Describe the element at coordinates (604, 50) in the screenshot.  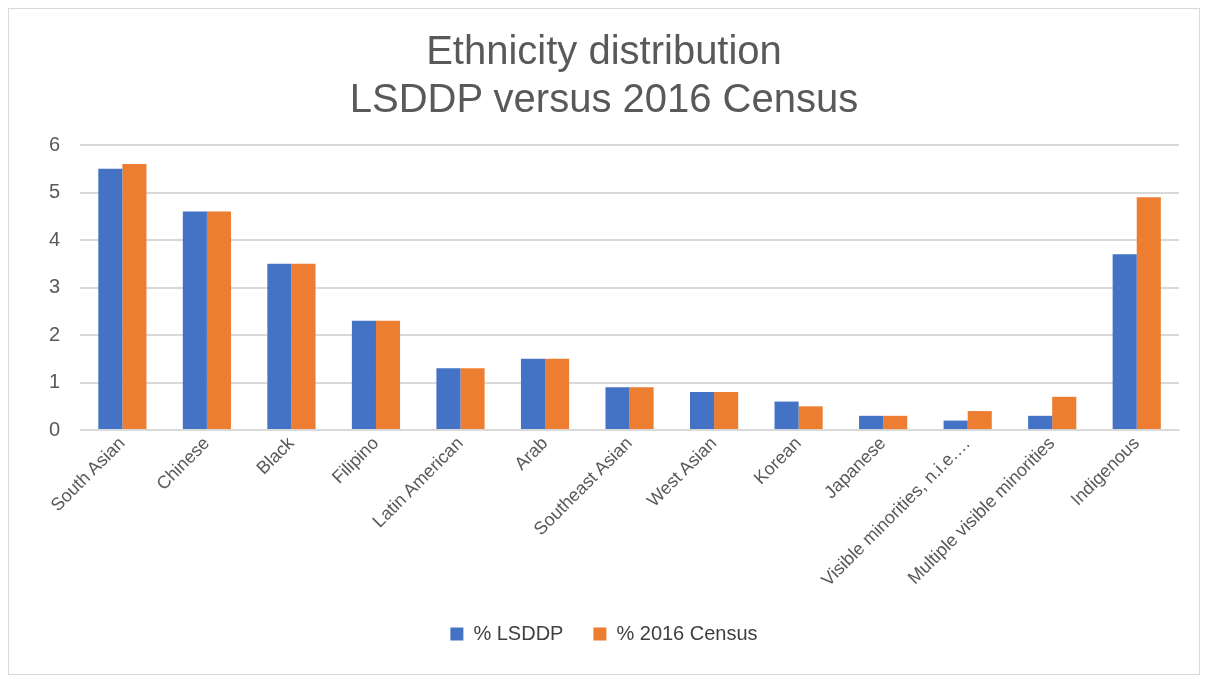
I see `text: Ethnicity distribution` at that location.